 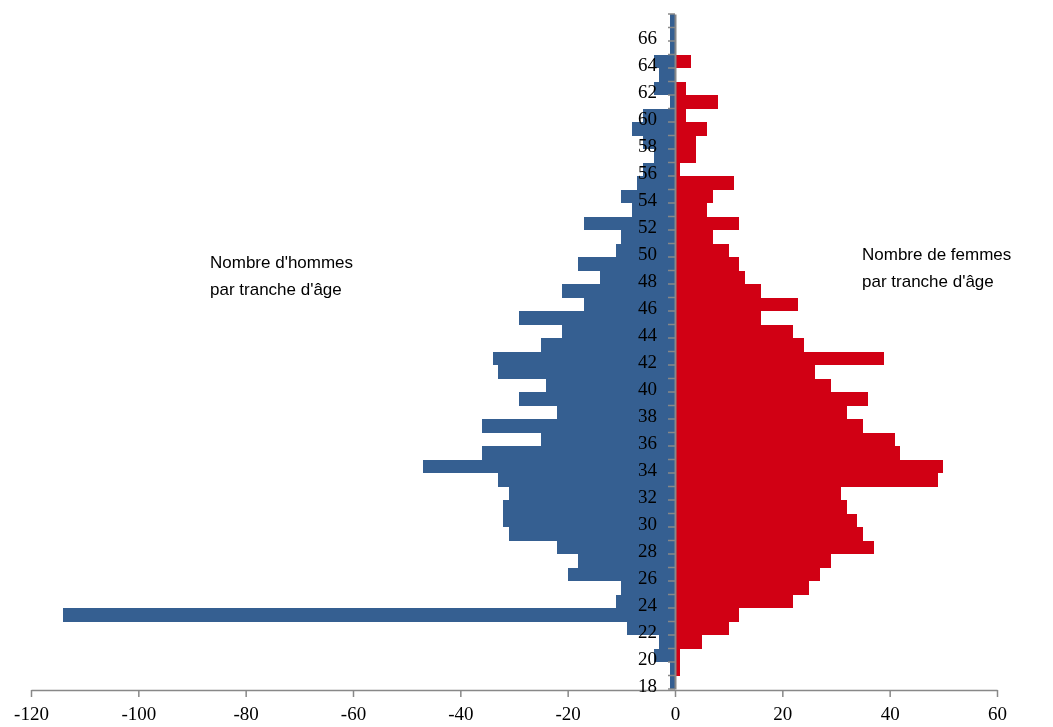 I want to click on y-tick-label: 62, so click(x=647, y=91).